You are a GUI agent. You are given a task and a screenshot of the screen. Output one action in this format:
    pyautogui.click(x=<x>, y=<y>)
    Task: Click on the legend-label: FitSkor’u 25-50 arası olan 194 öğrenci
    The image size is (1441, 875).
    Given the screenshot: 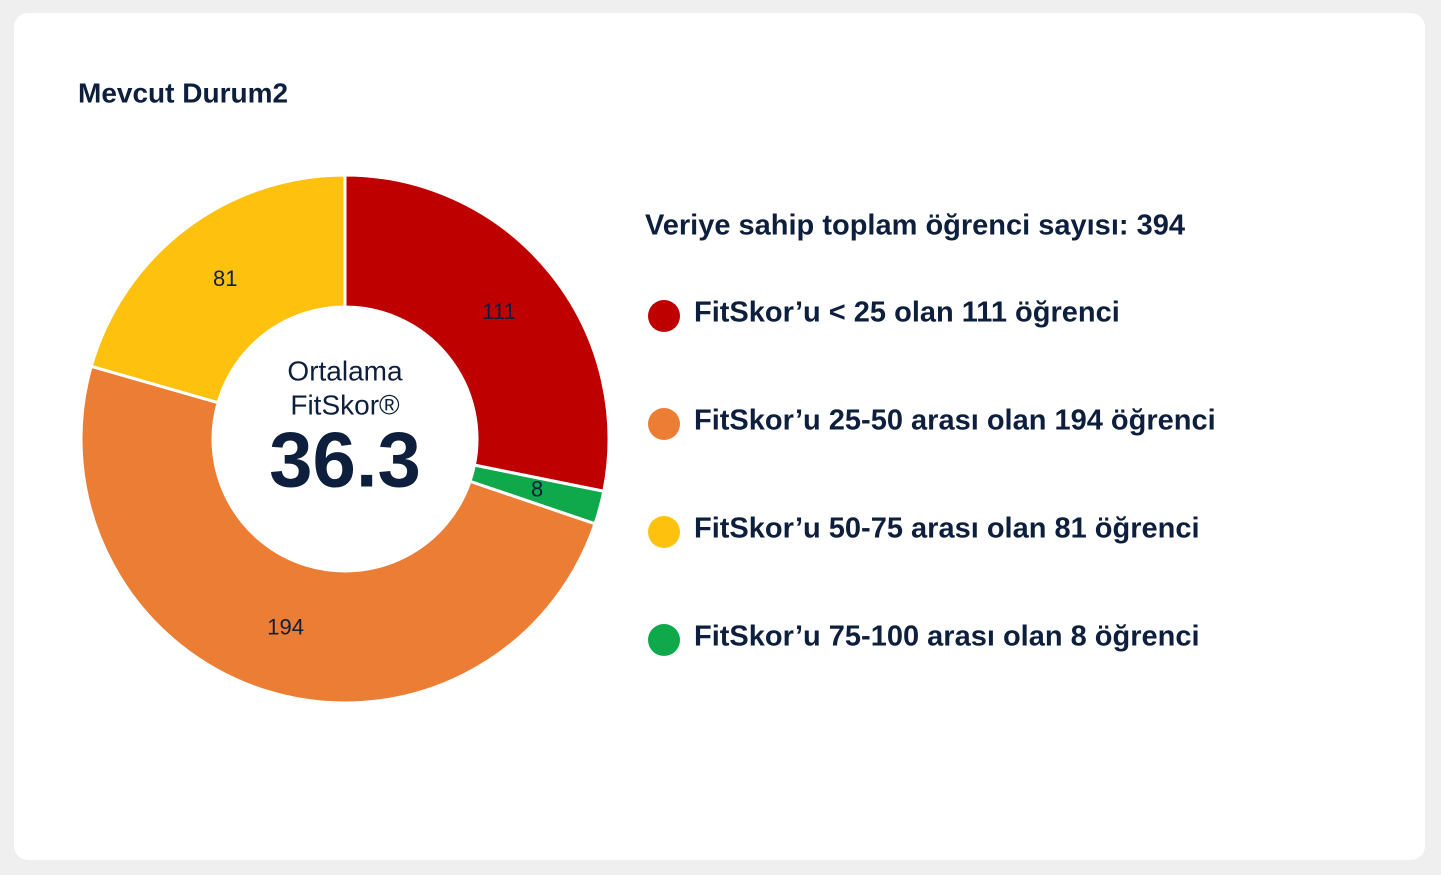 What is the action you would take?
    pyautogui.click(x=955, y=421)
    